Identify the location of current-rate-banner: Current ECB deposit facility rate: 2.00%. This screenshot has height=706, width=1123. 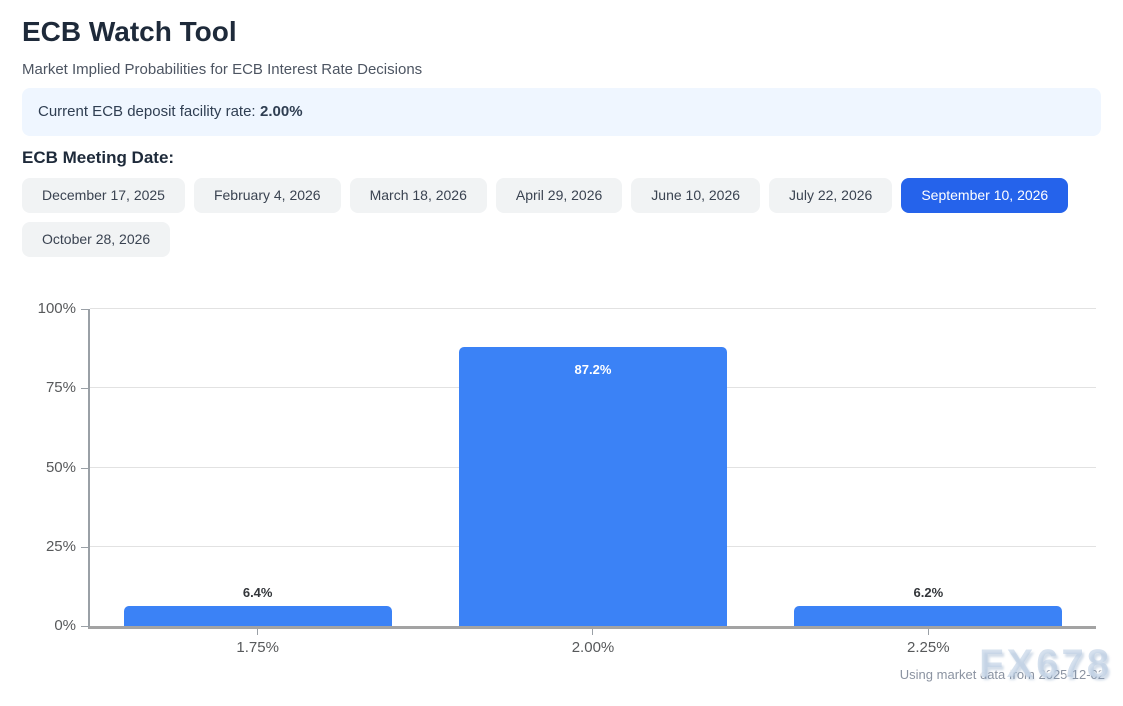
(561, 112).